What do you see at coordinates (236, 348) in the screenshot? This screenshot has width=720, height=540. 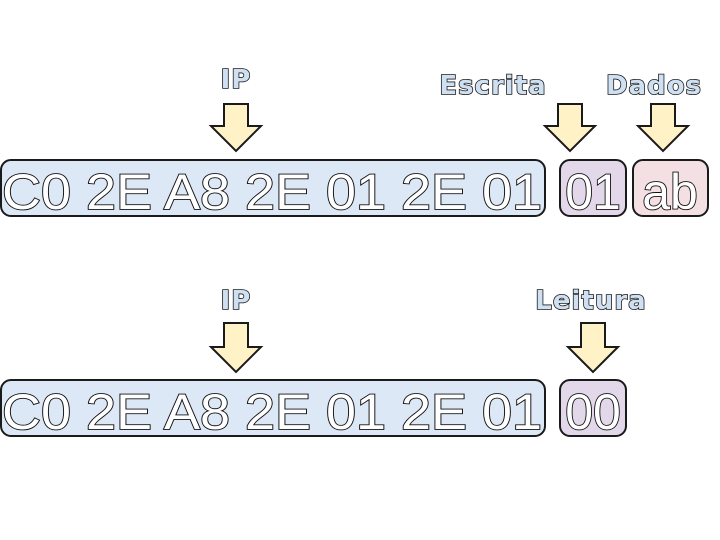 I see `read-ip-down-arrow-icon` at bounding box center [236, 348].